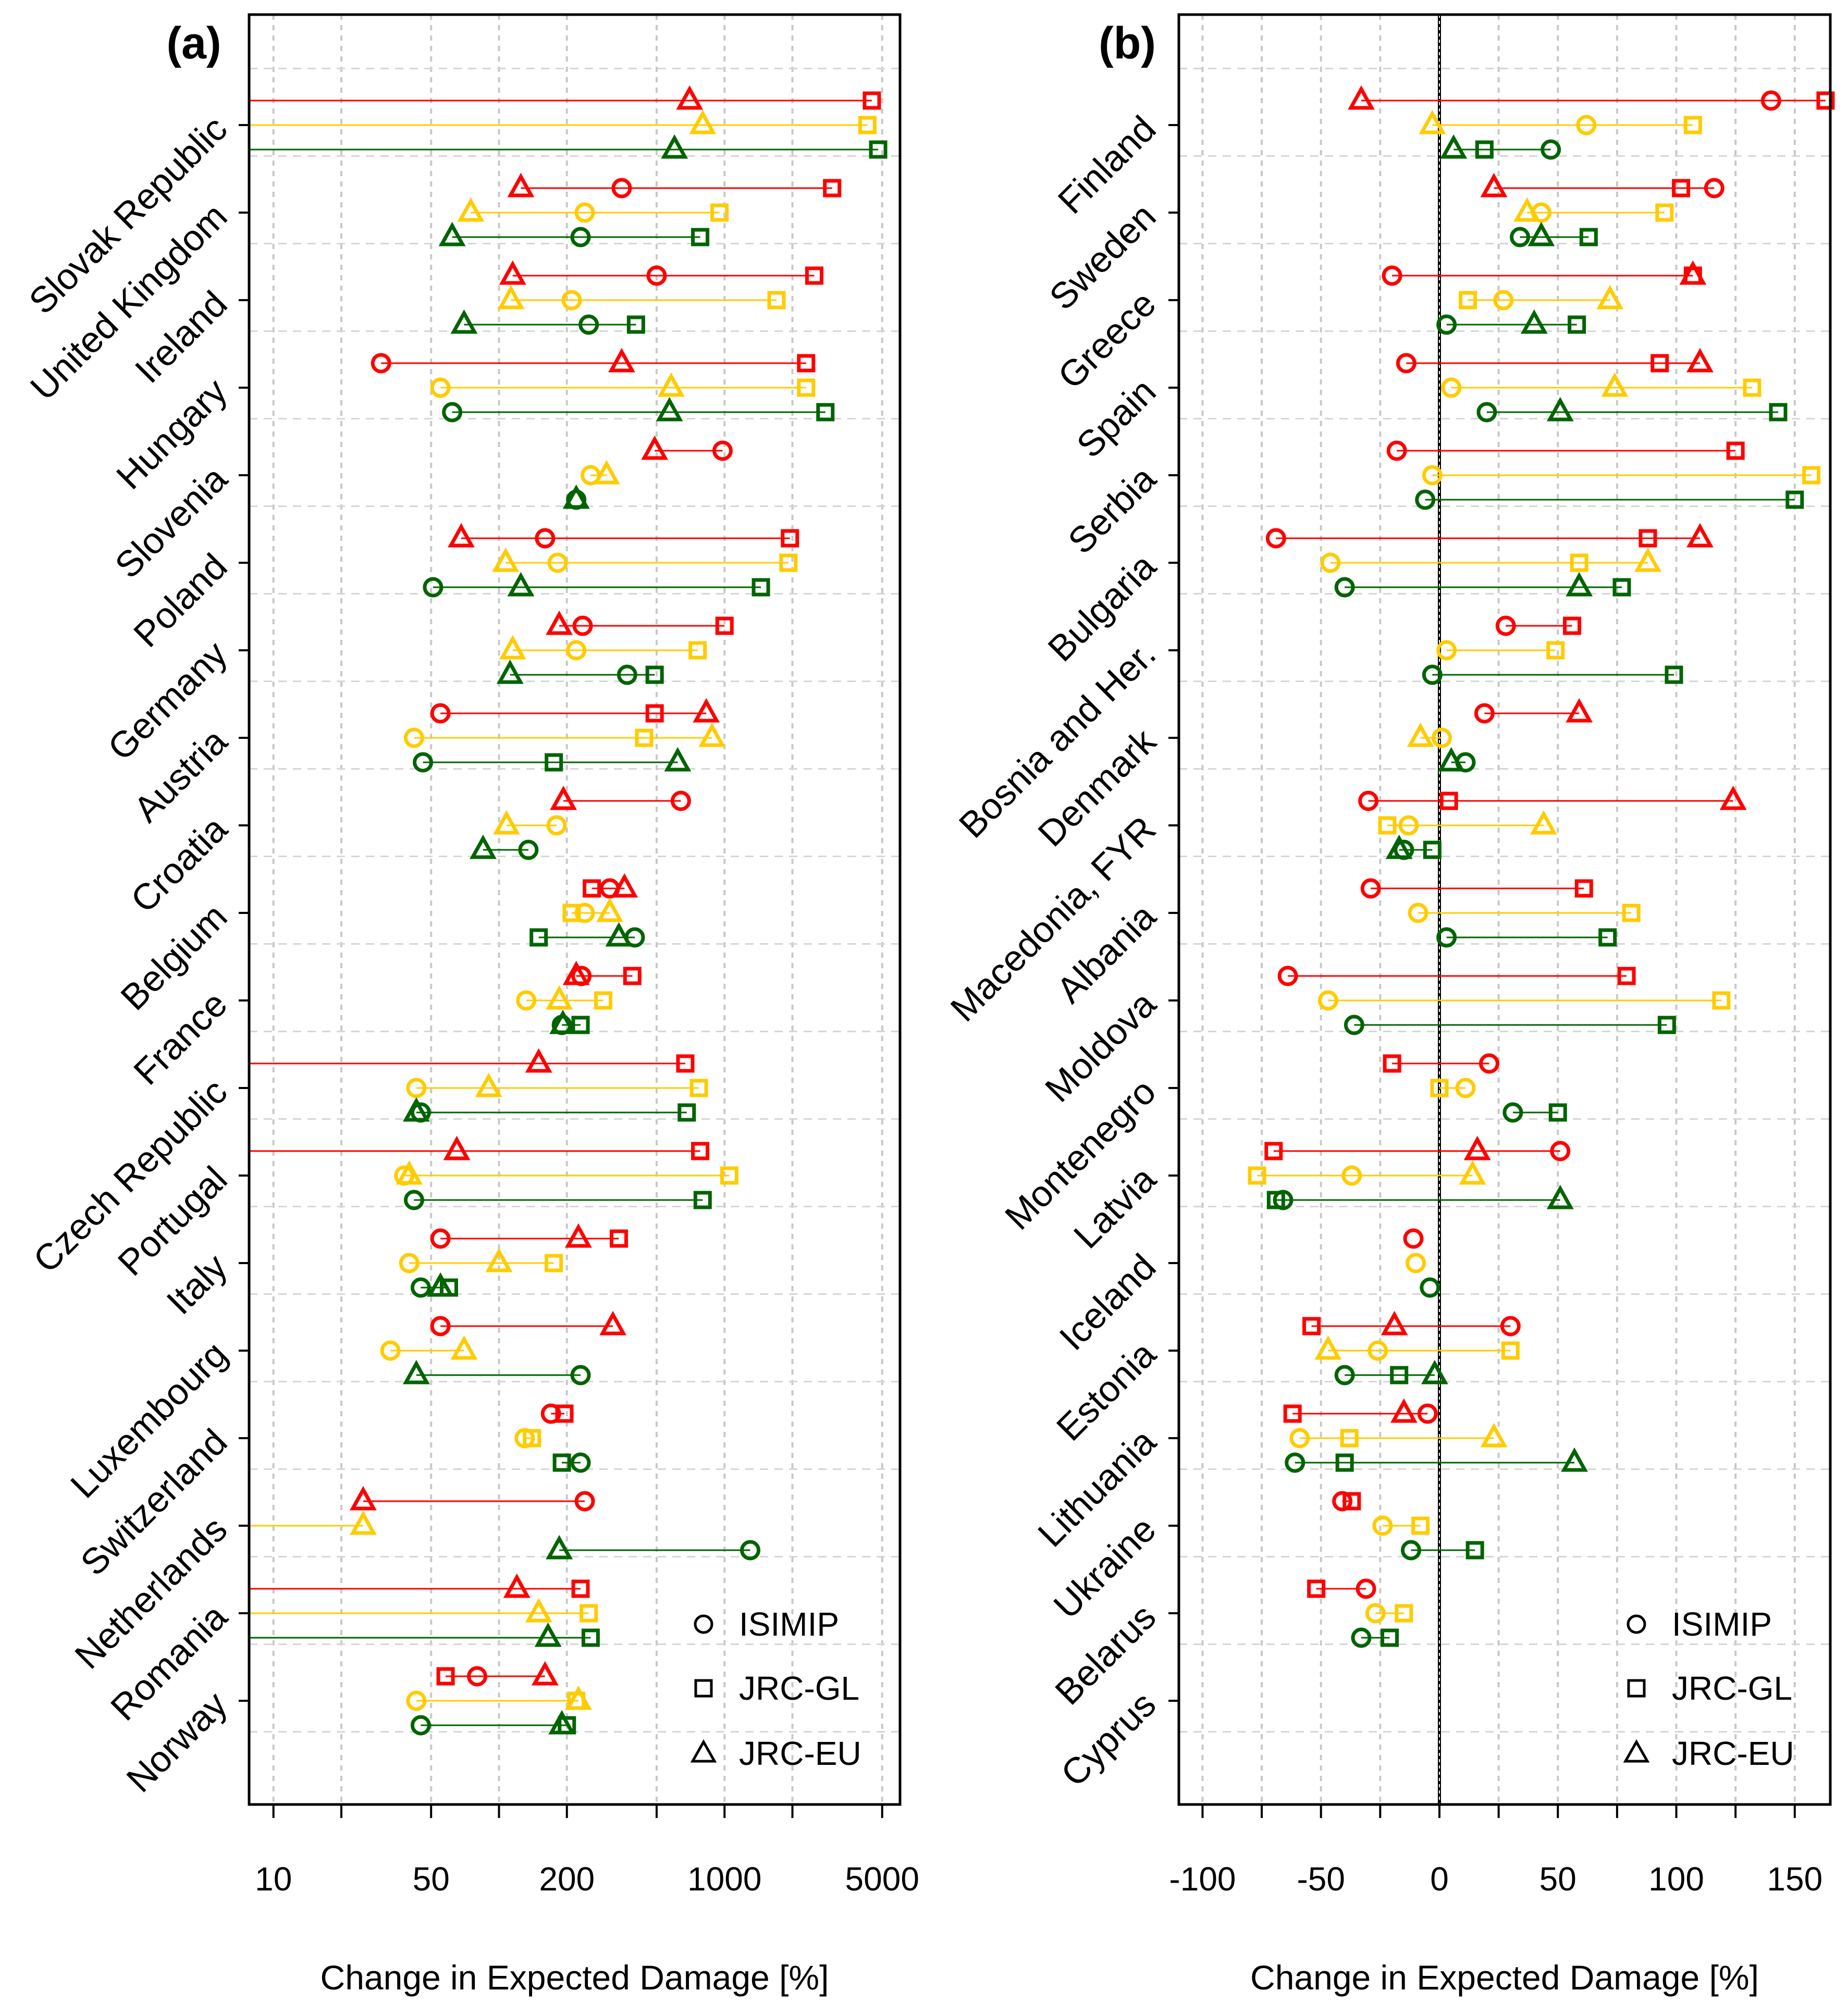  Describe the element at coordinates (1439, 1879) in the screenshot. I see `x-tick-label: 0` at that location.